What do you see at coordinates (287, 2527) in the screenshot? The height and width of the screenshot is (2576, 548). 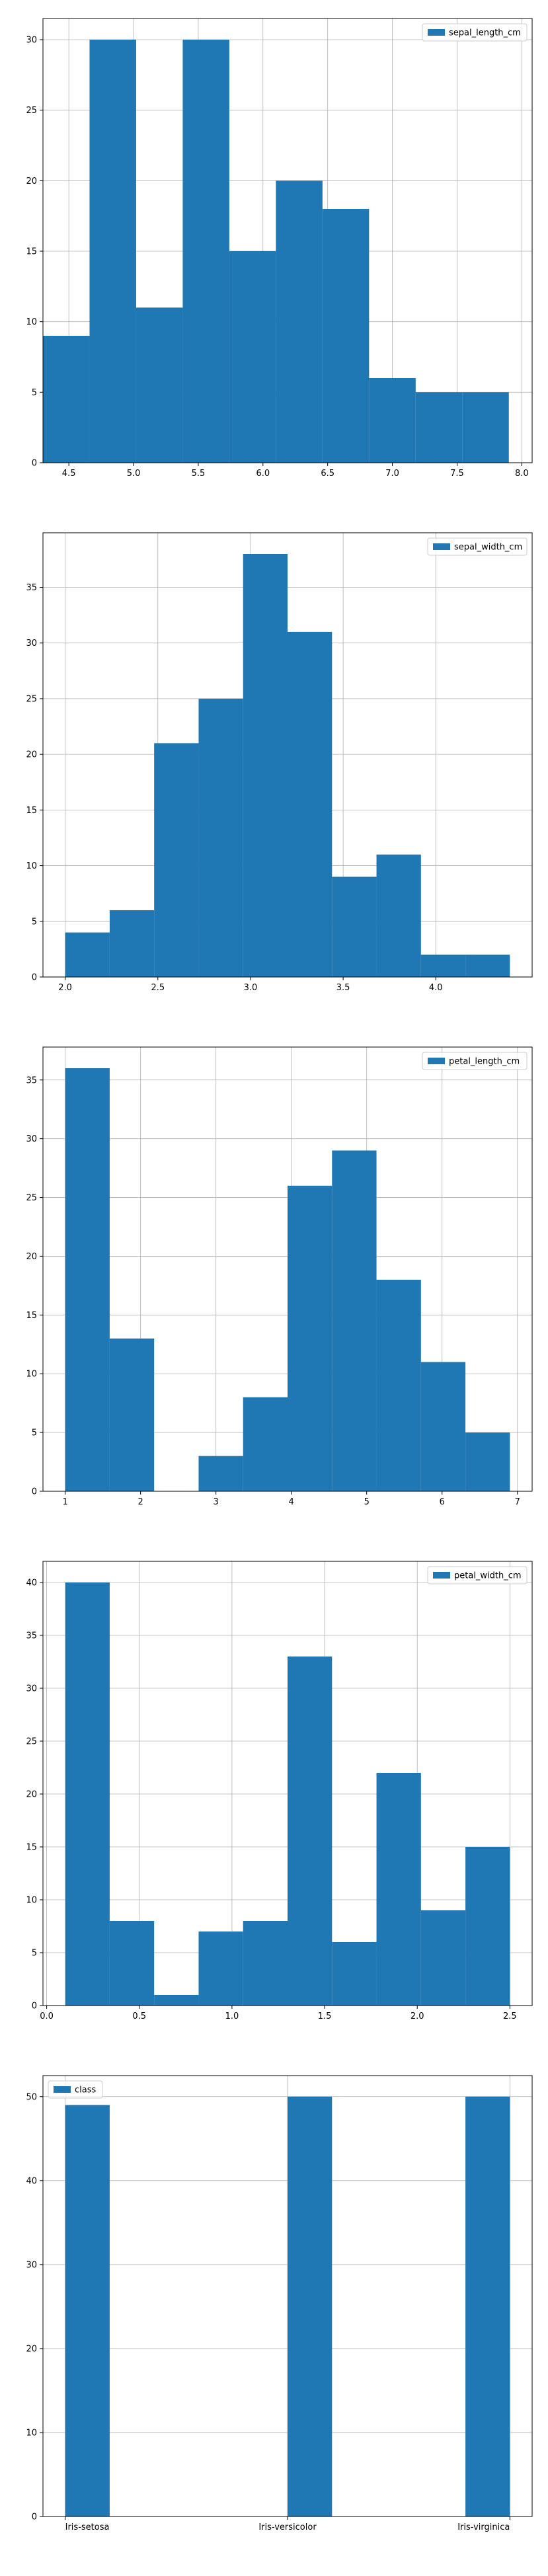 I see `x-tick-label: Iris-versicolor` at bounding box center [287, 2527].